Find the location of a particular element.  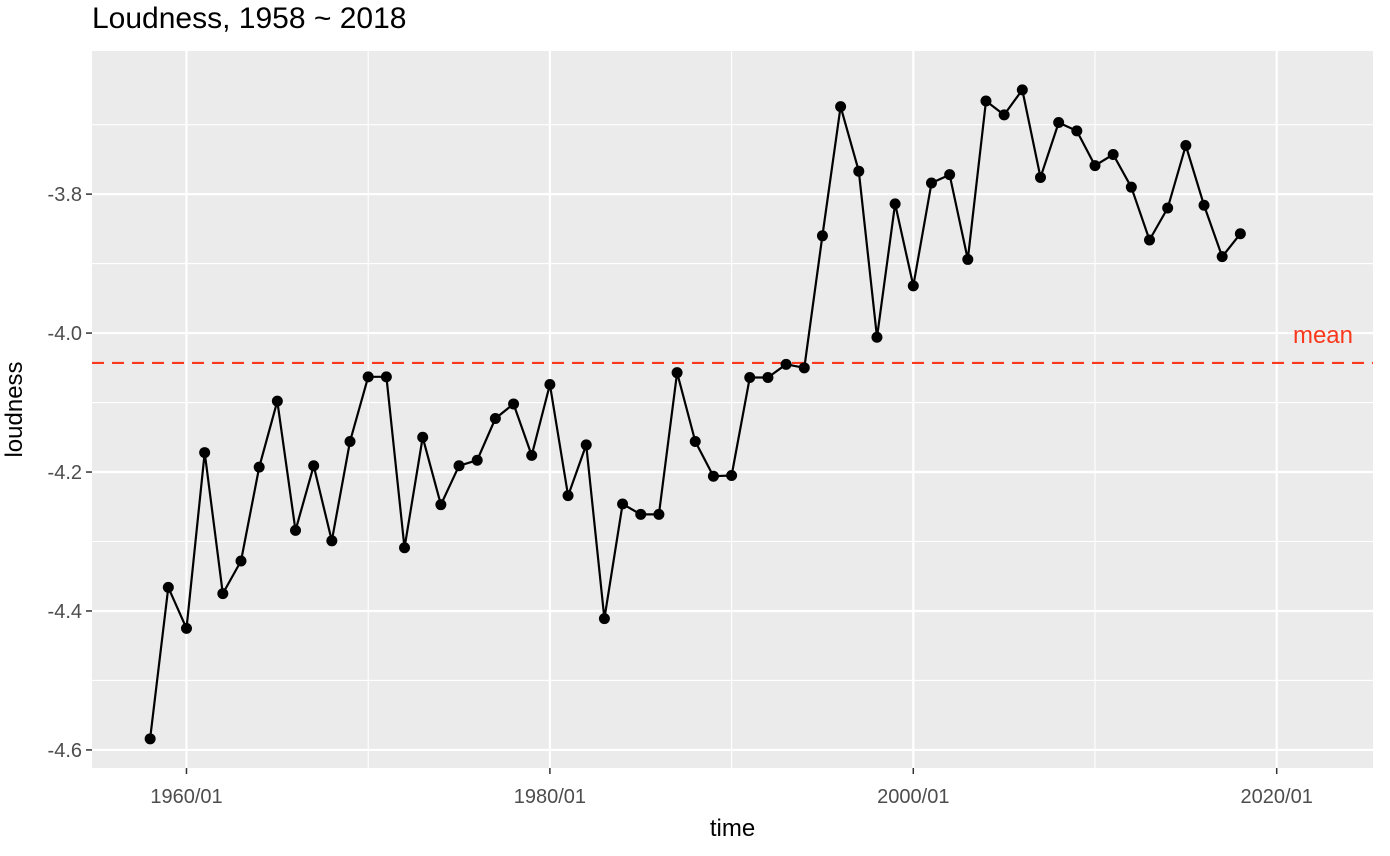

y-axis-title: loudness is located at coordinates (14, 409).